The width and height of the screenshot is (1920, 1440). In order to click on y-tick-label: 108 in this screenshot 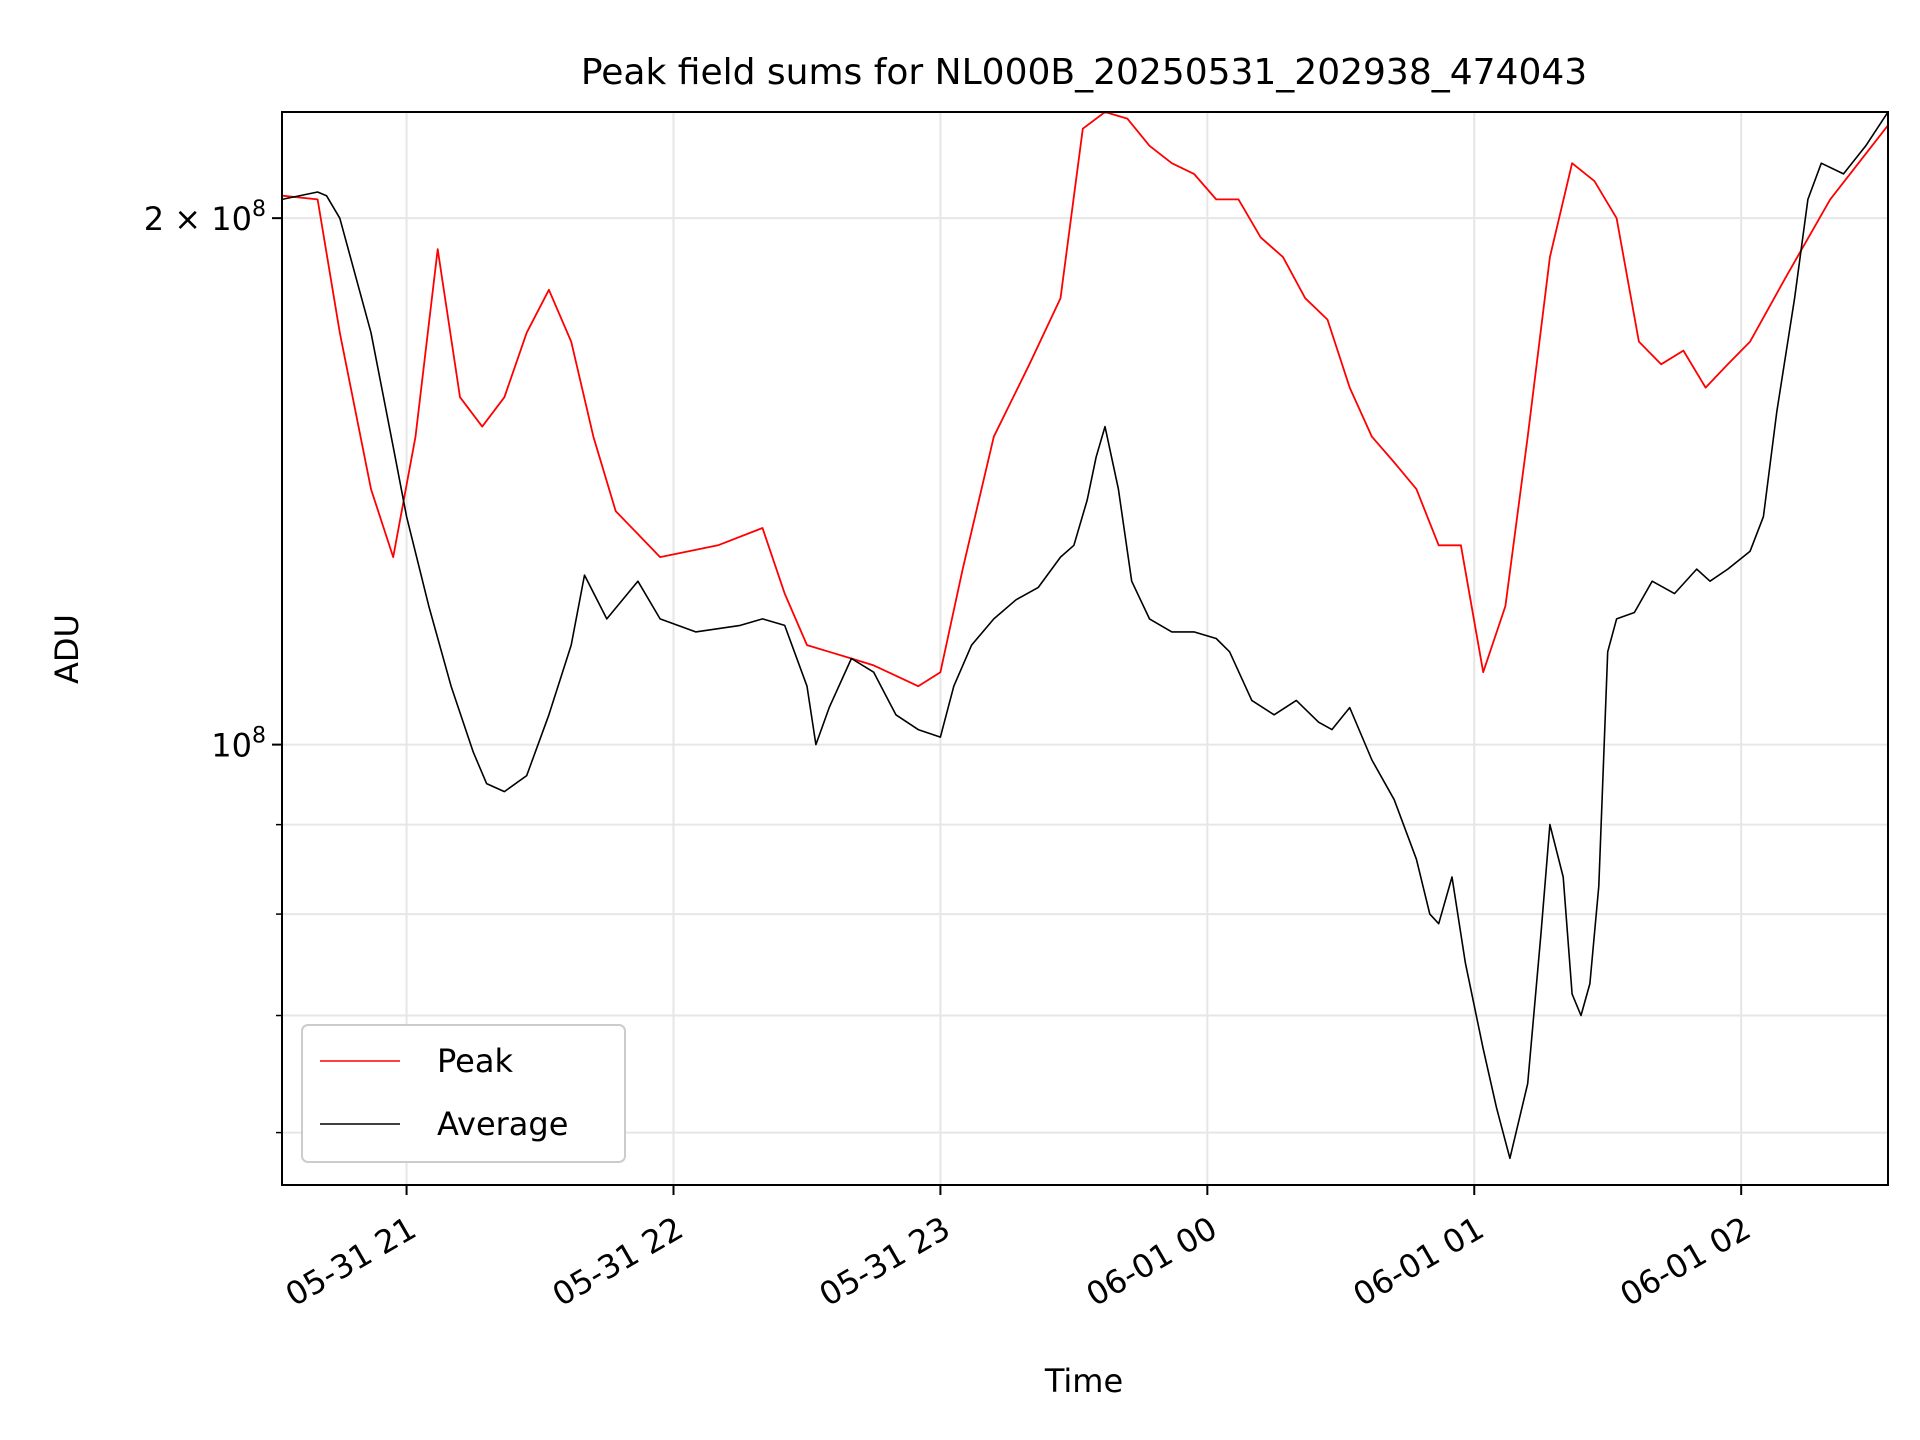, I will do `click(238, 744)`.